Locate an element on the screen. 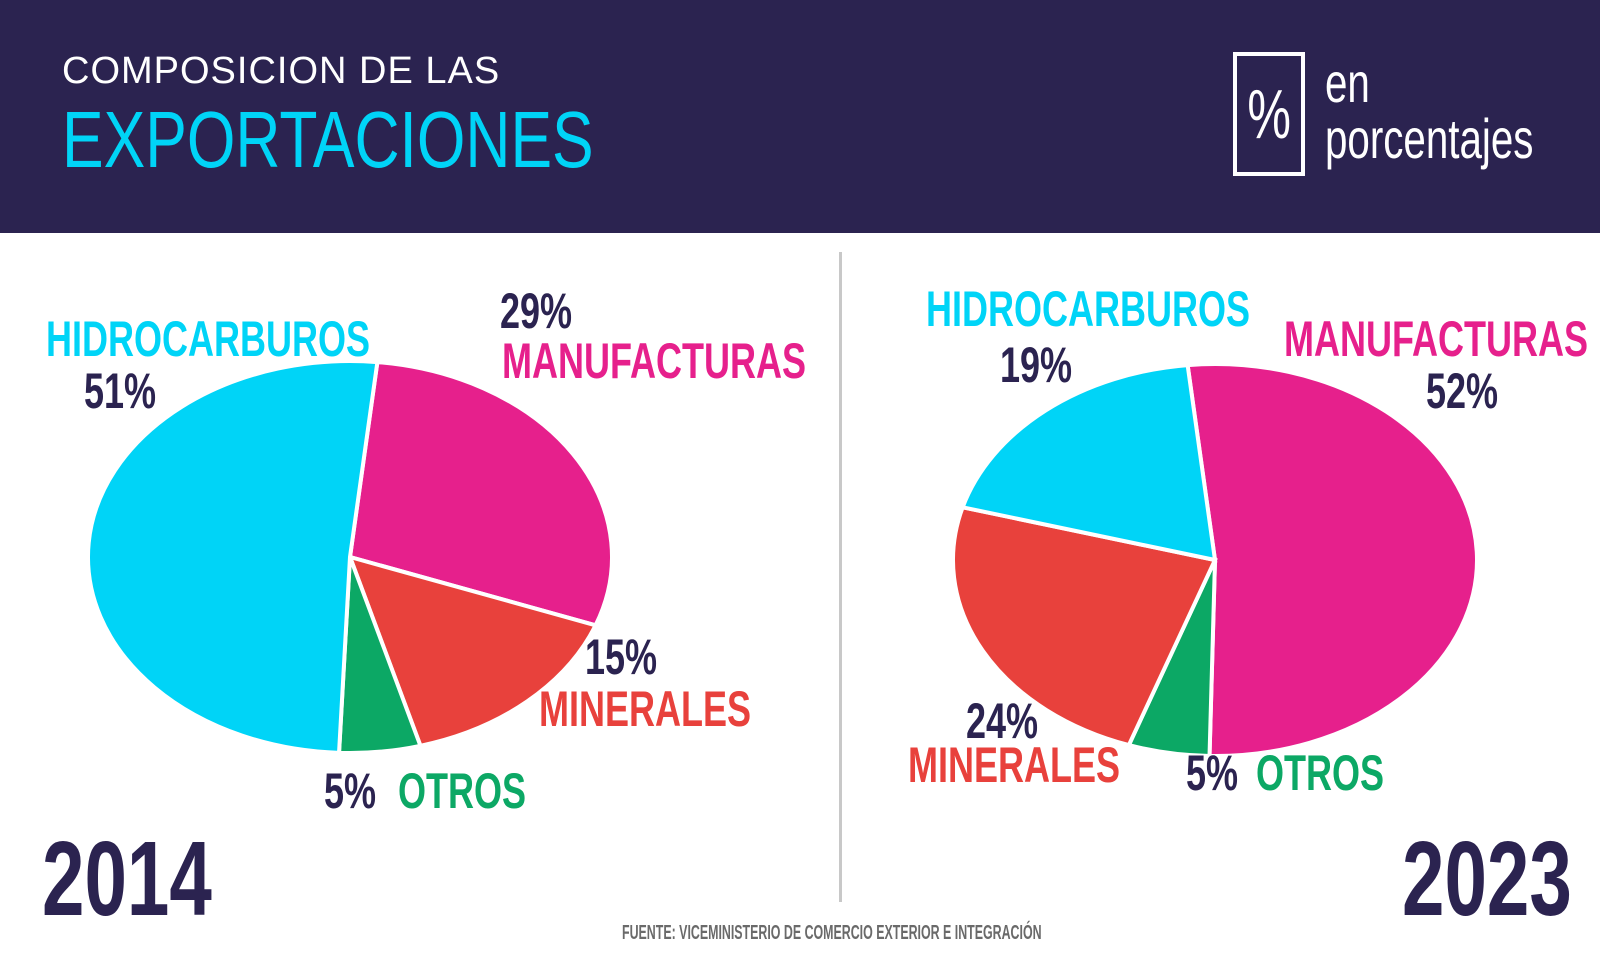 Image resolution: width=1600 pixels, height=959 pixels. value-2014-hidrocarburos: 51% is located at coordinates (120, 391).